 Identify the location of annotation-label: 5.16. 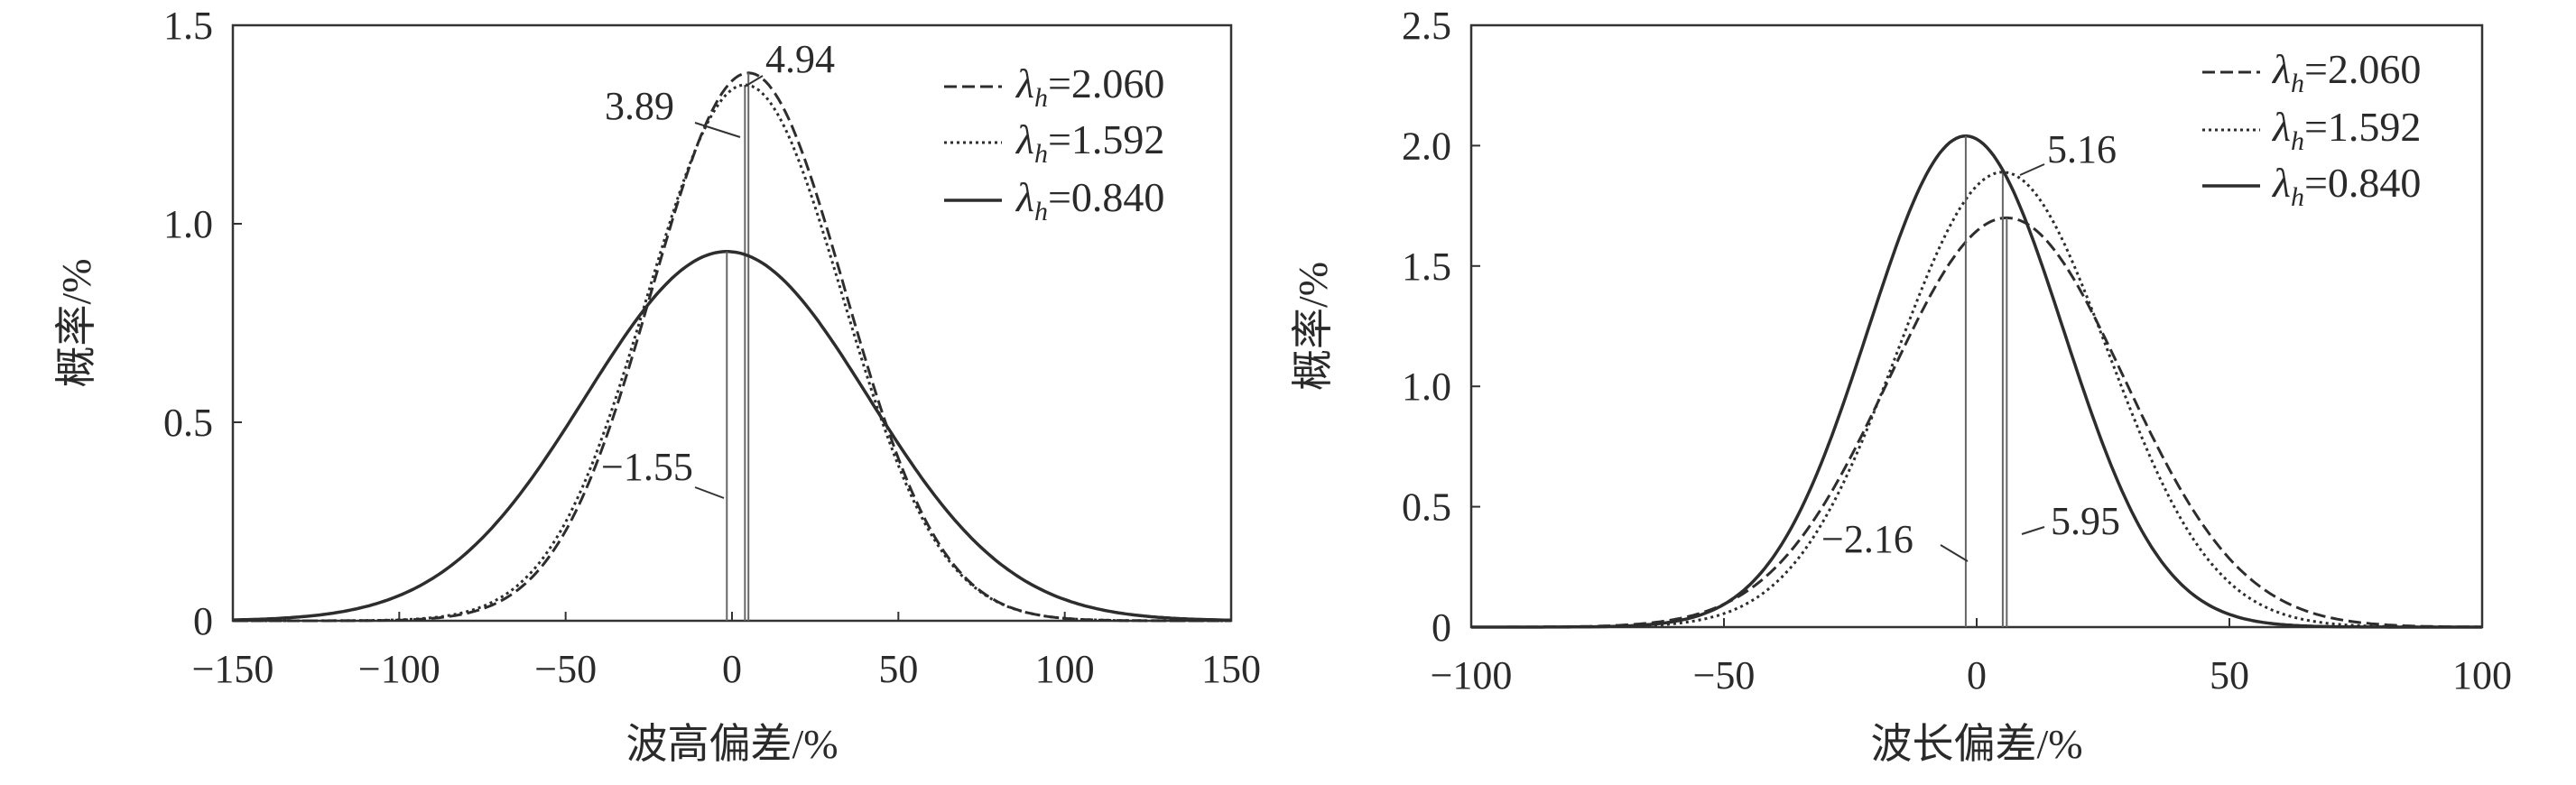
(2082, 149).